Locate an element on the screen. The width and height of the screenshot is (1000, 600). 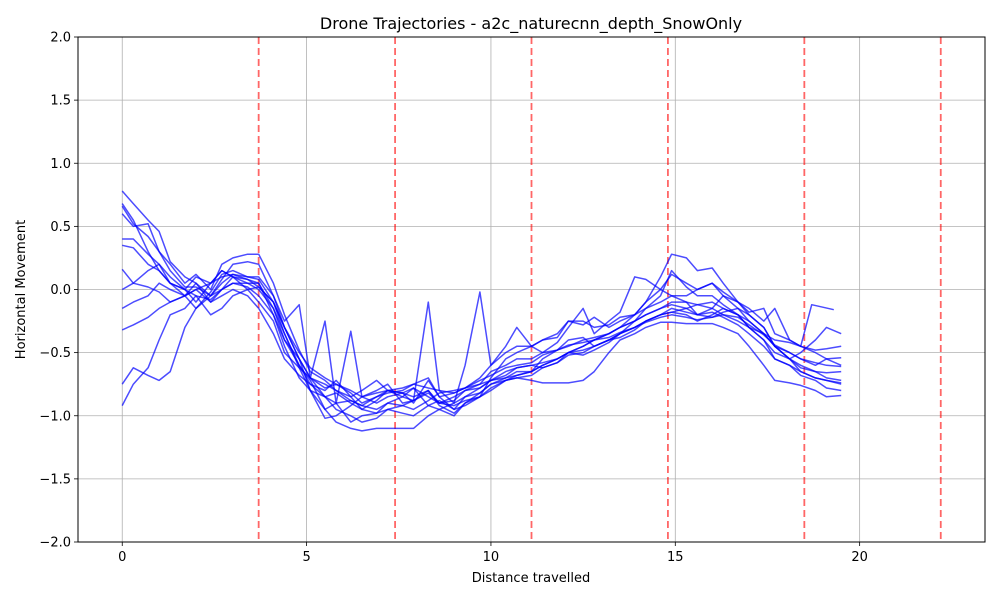
y-axis-ticks: −2.0 −1.5 −1.0 −0.5 0.0 0.5 1.0 1.5 2.0 is located at coordinates (58, 291).